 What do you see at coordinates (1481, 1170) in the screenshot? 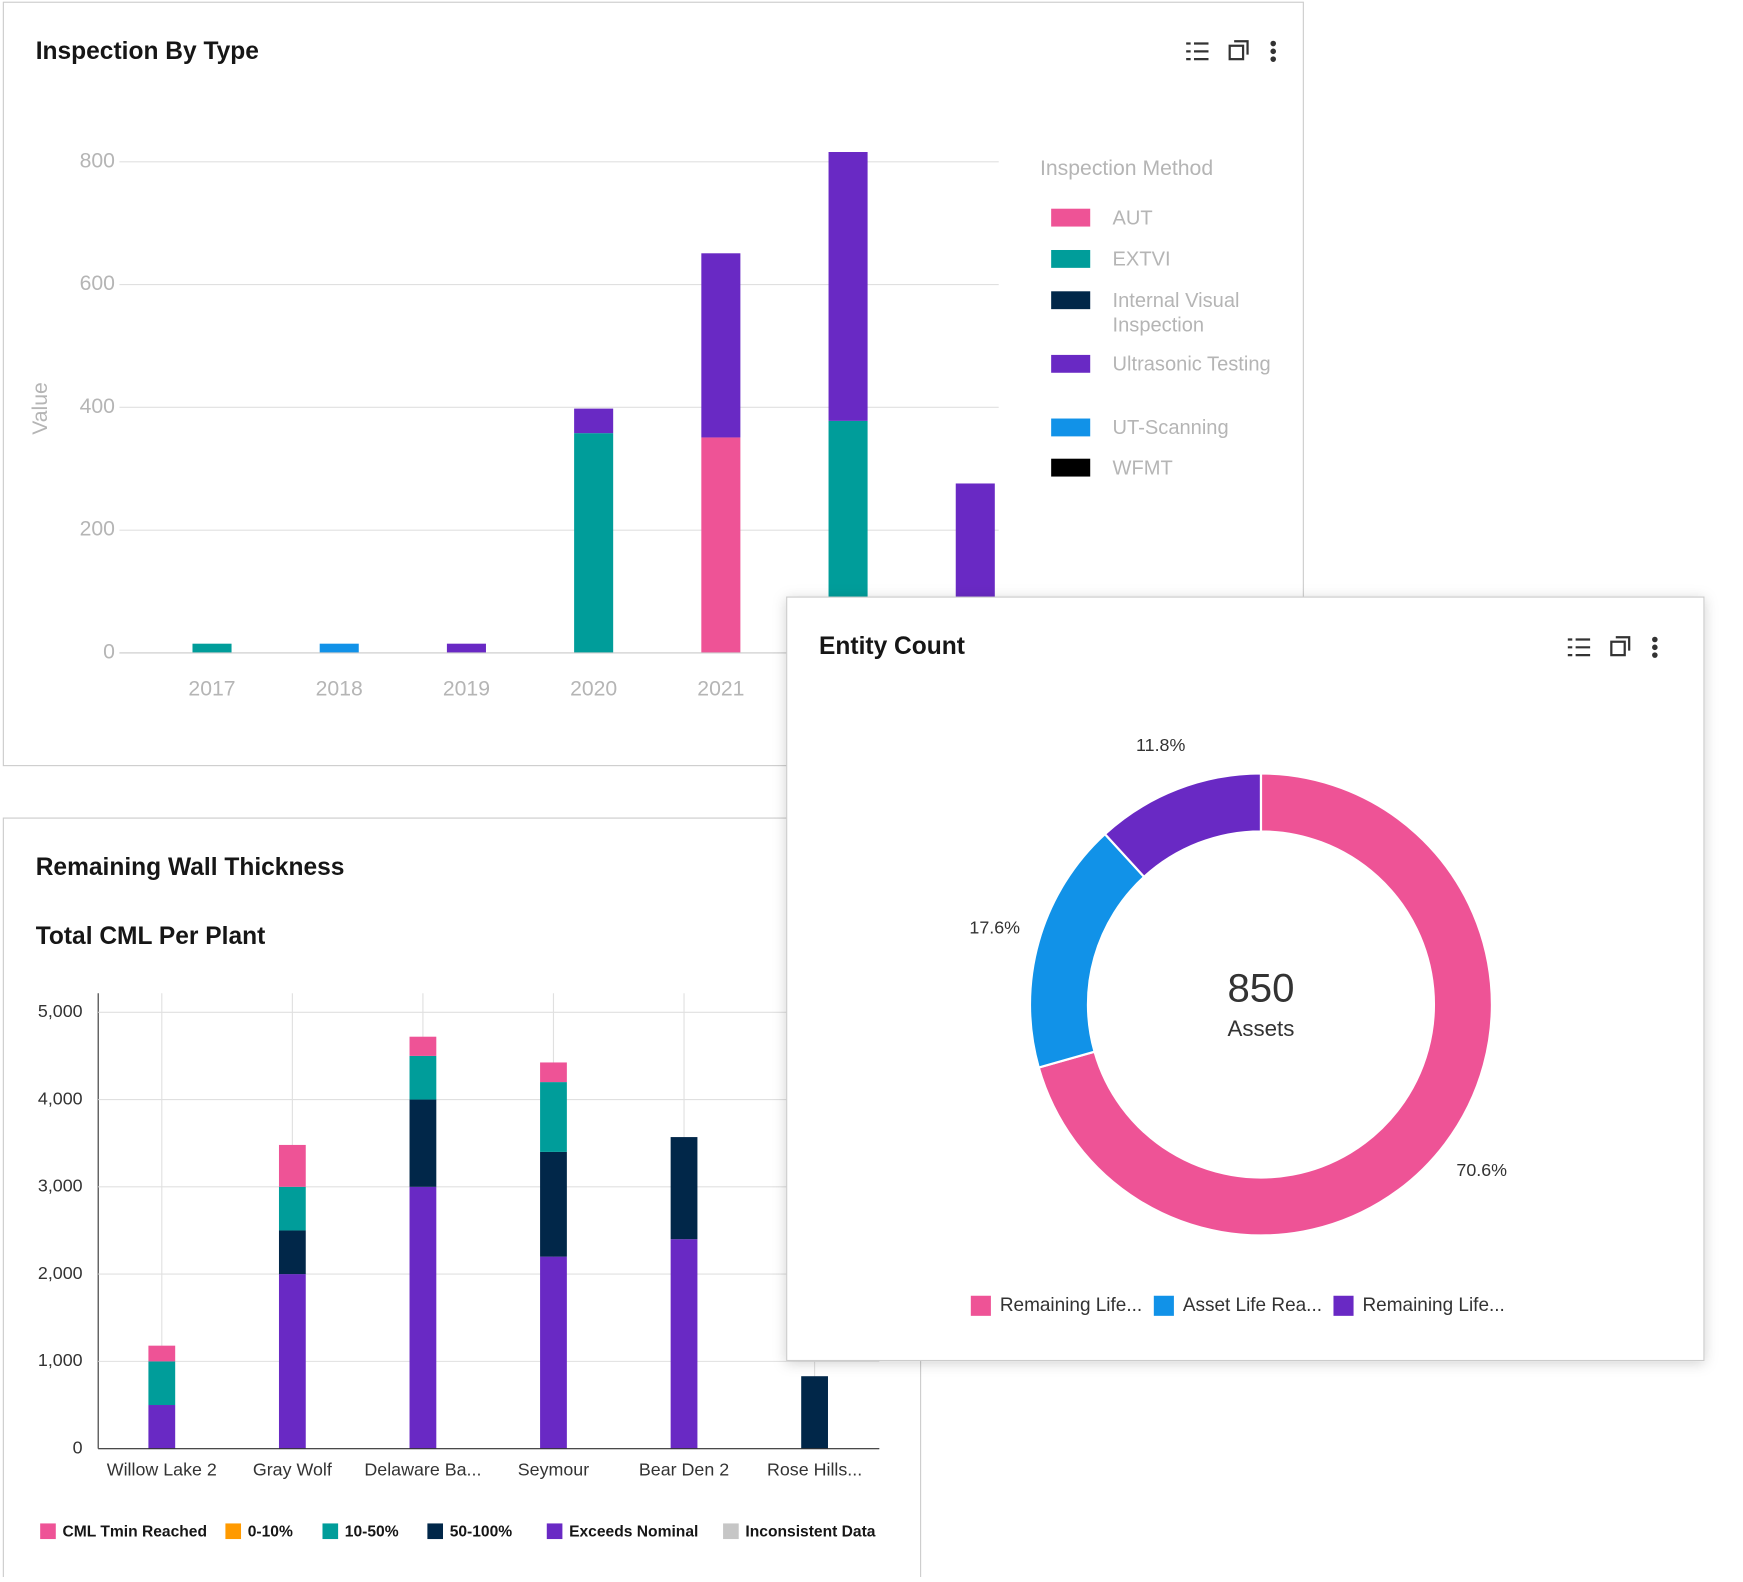
I see `slice-label: 70.6%` at bounding box center [1481, 1170].